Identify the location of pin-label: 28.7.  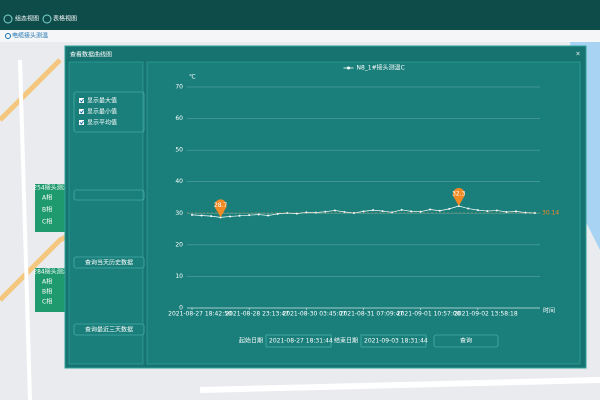
(221, 205).